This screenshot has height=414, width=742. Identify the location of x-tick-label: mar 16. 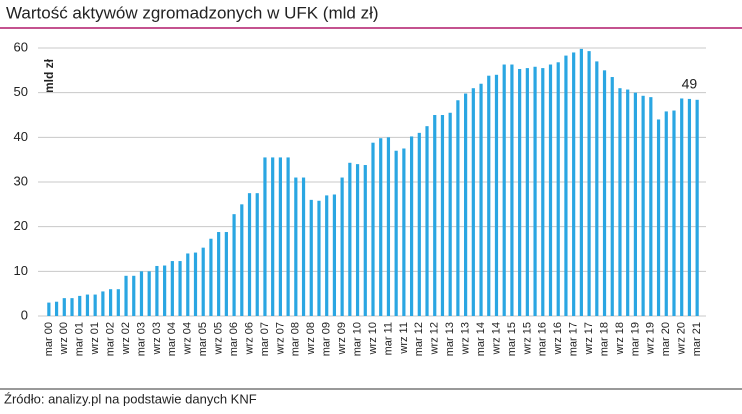
(543, 339).